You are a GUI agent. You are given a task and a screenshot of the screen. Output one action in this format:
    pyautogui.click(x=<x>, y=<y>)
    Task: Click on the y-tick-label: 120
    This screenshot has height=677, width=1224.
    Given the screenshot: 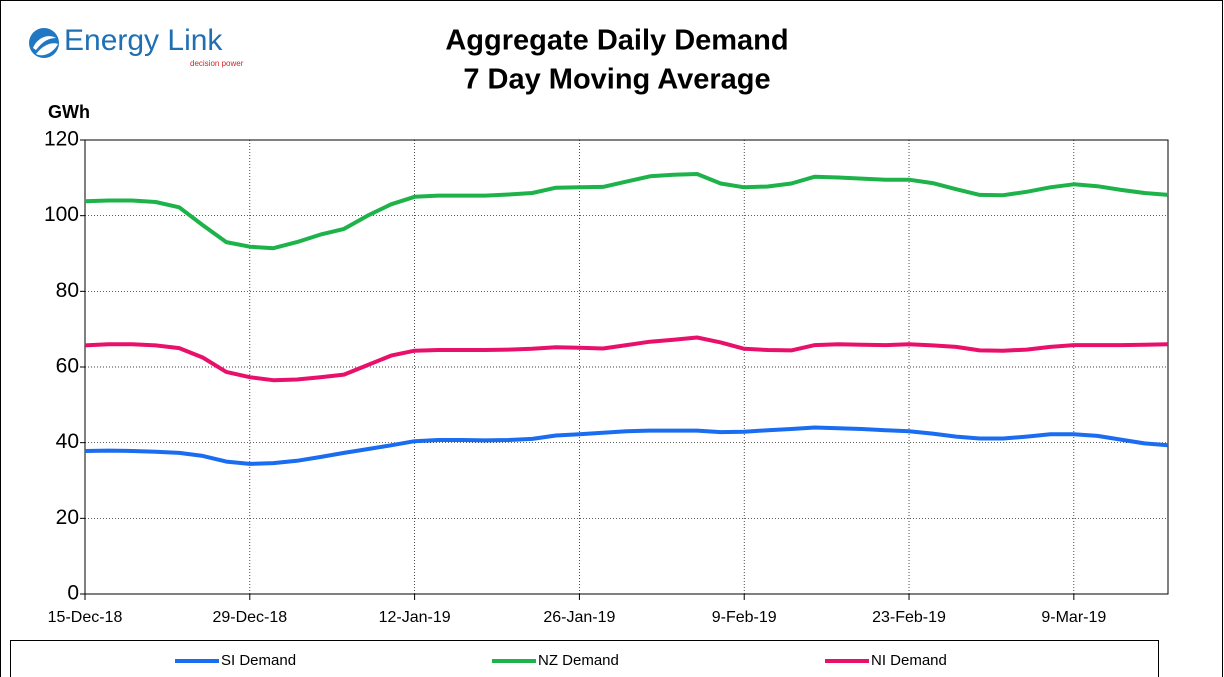 What is the action you would take?
    pyautogui.click(x=61, y=139)
    